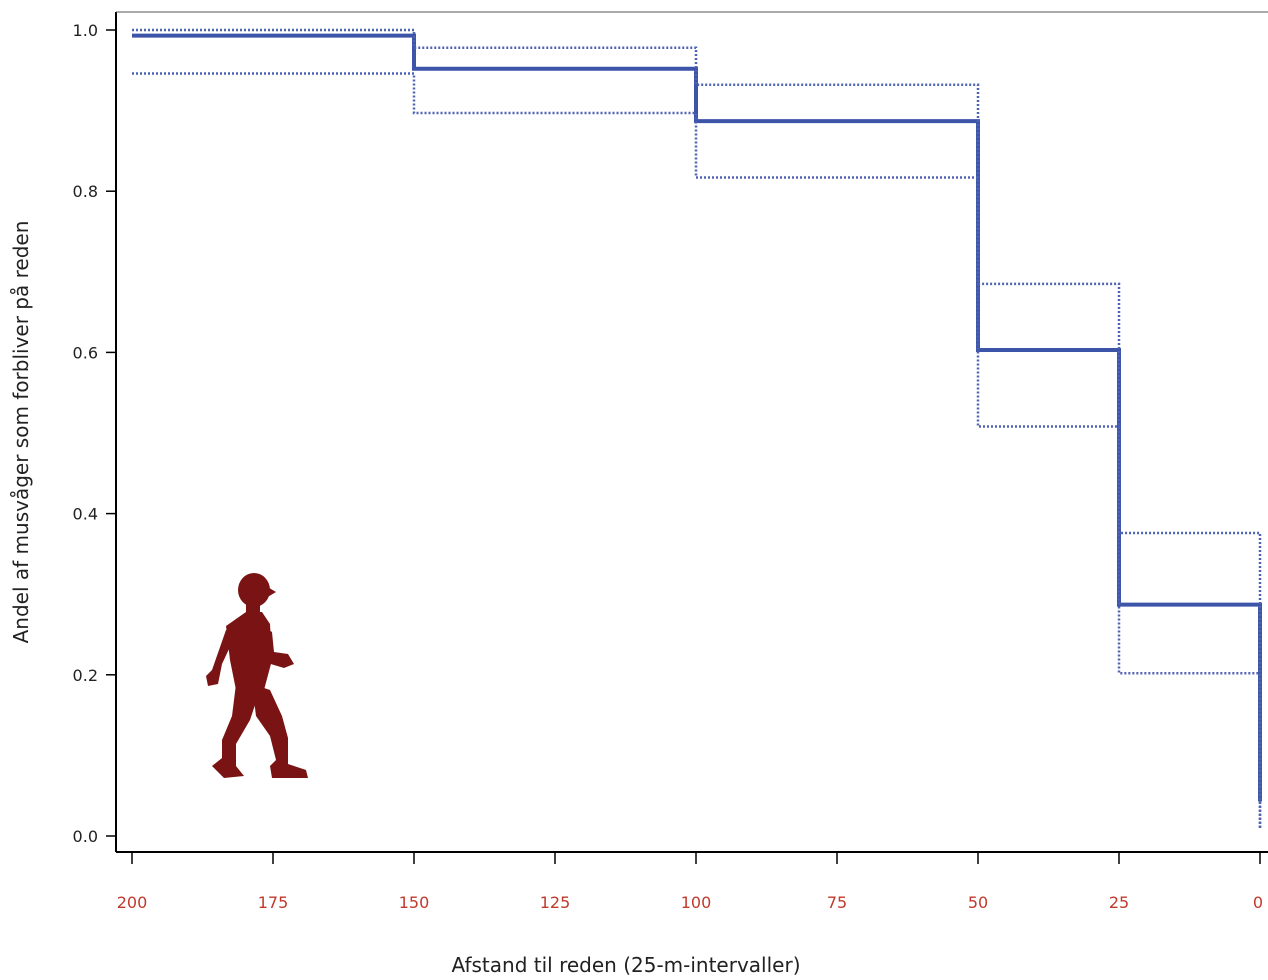  I want to click on y-tick-label: 0.4, so click(85, 514).